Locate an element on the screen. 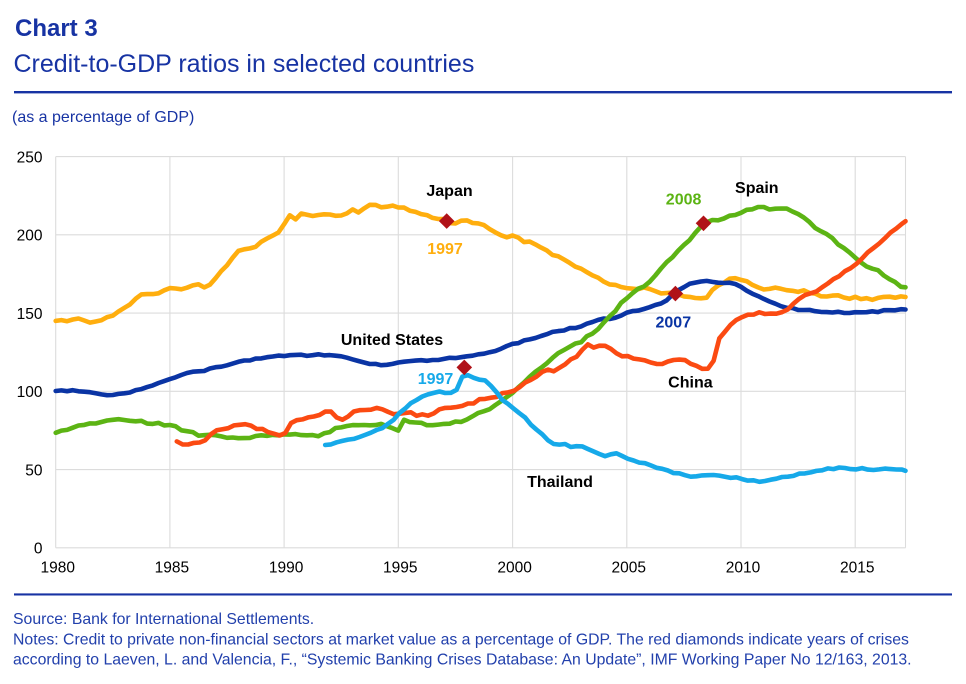  svg-text: 100 is located at coordinates (30, 392).